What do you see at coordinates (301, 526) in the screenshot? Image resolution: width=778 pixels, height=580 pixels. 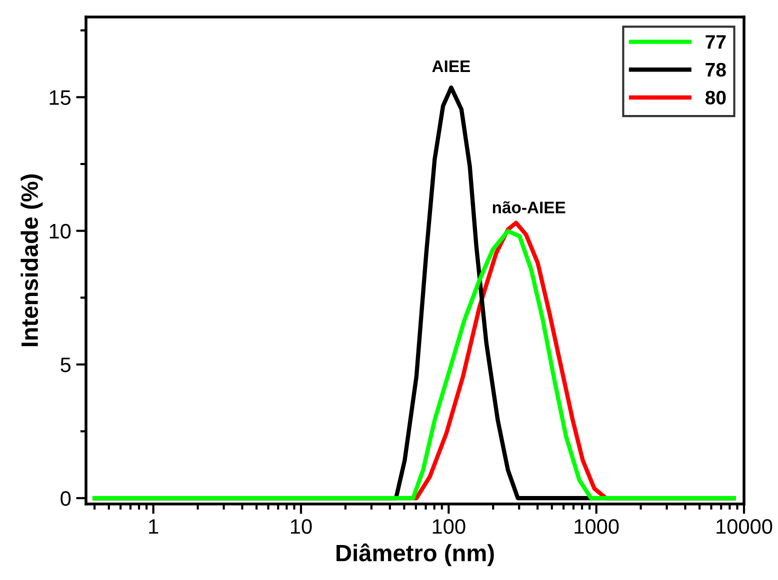 I see `x-tick-label: 10` at bounding box center [301, 526].